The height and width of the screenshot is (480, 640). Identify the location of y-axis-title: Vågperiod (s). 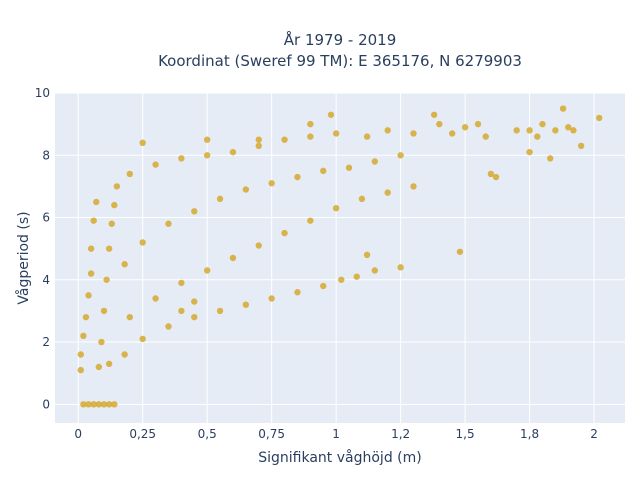
(23, 257).